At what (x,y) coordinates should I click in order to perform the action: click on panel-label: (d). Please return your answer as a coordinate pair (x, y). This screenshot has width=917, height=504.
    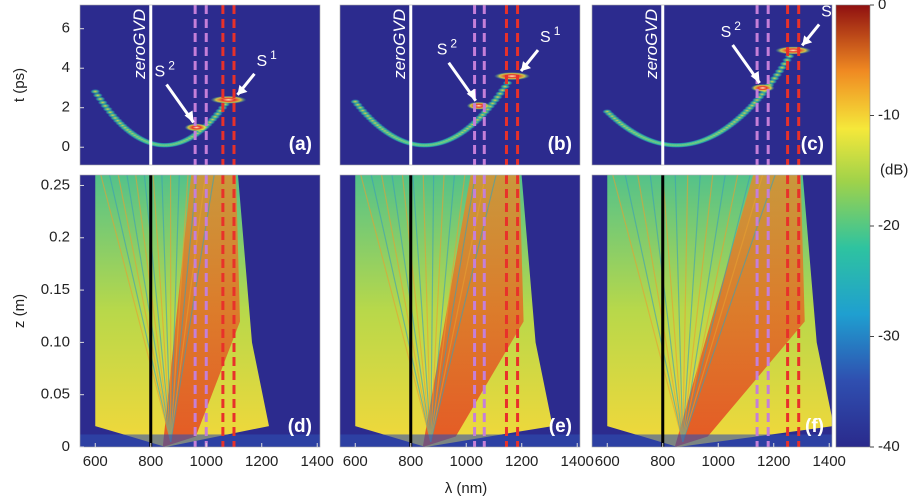
    Looking at the image, I should click on (300, 426).